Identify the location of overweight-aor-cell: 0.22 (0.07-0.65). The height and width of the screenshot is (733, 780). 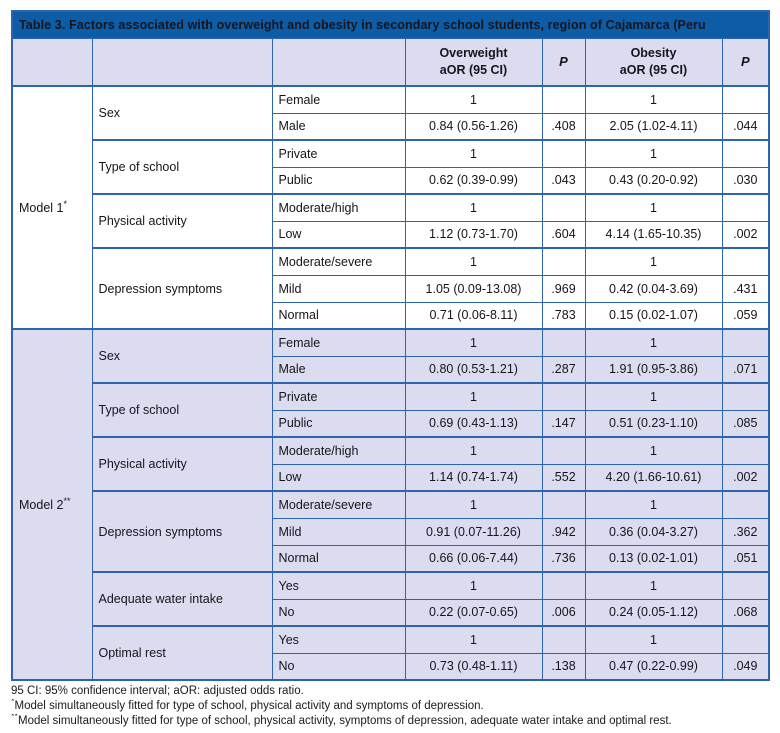
(473, 612).